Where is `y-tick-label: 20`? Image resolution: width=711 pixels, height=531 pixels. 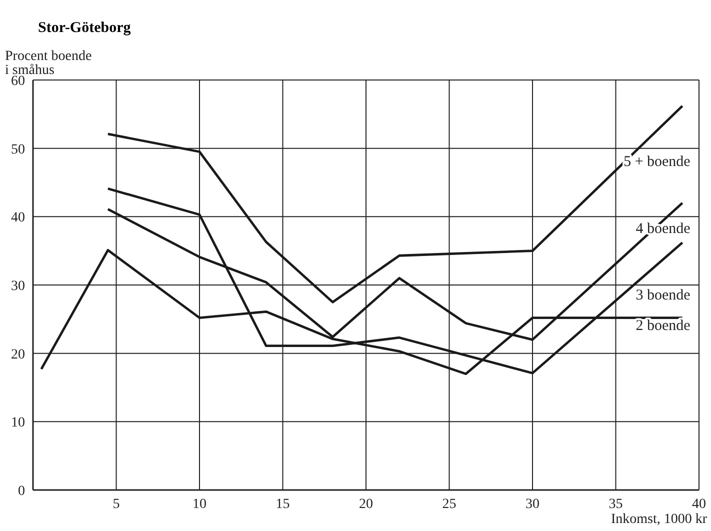 y-tick-label: 20 is located at coordinates (18, 354).